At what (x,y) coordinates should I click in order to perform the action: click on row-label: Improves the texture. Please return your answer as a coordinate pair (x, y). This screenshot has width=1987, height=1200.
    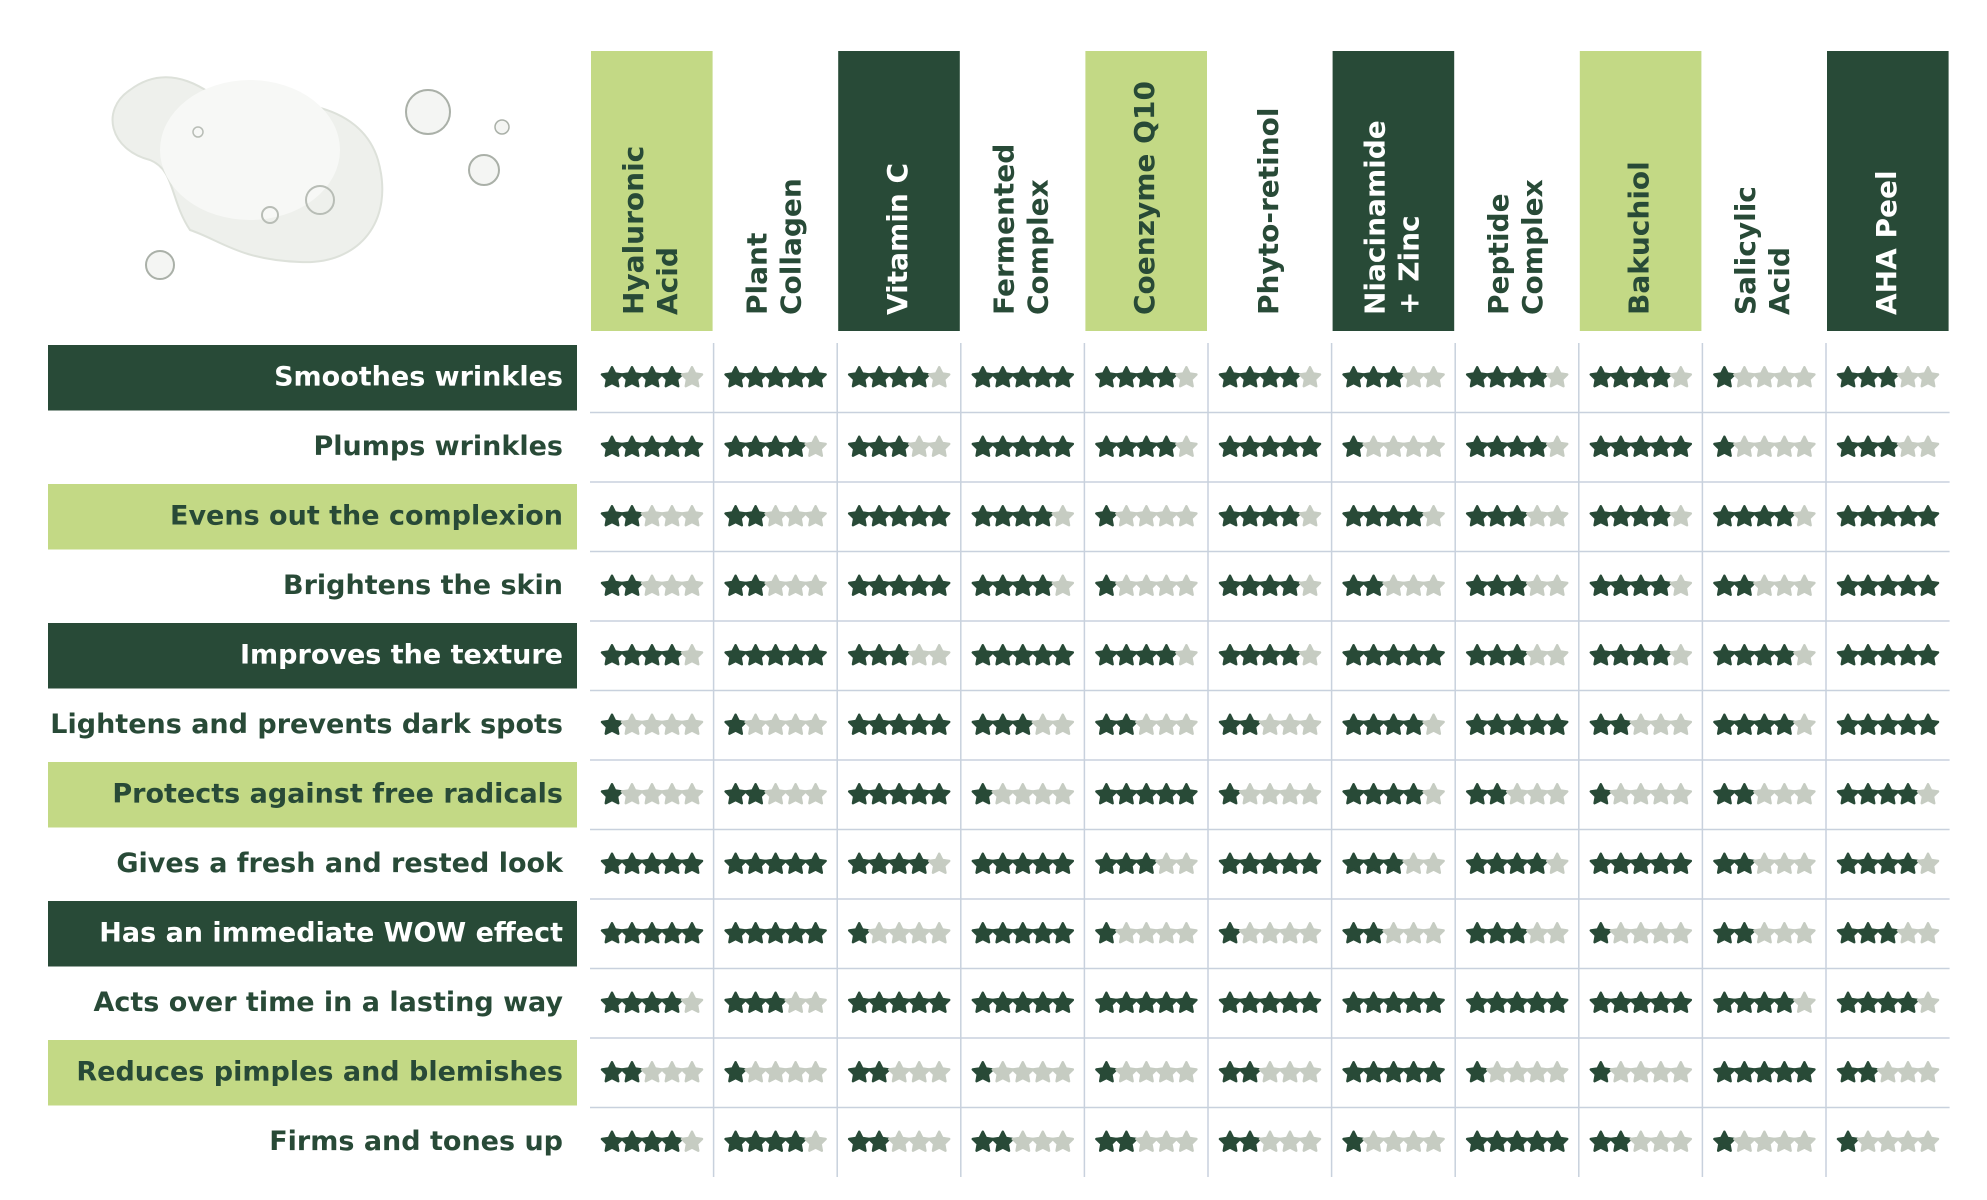
    Looking at the image, I should click on (401, 654).